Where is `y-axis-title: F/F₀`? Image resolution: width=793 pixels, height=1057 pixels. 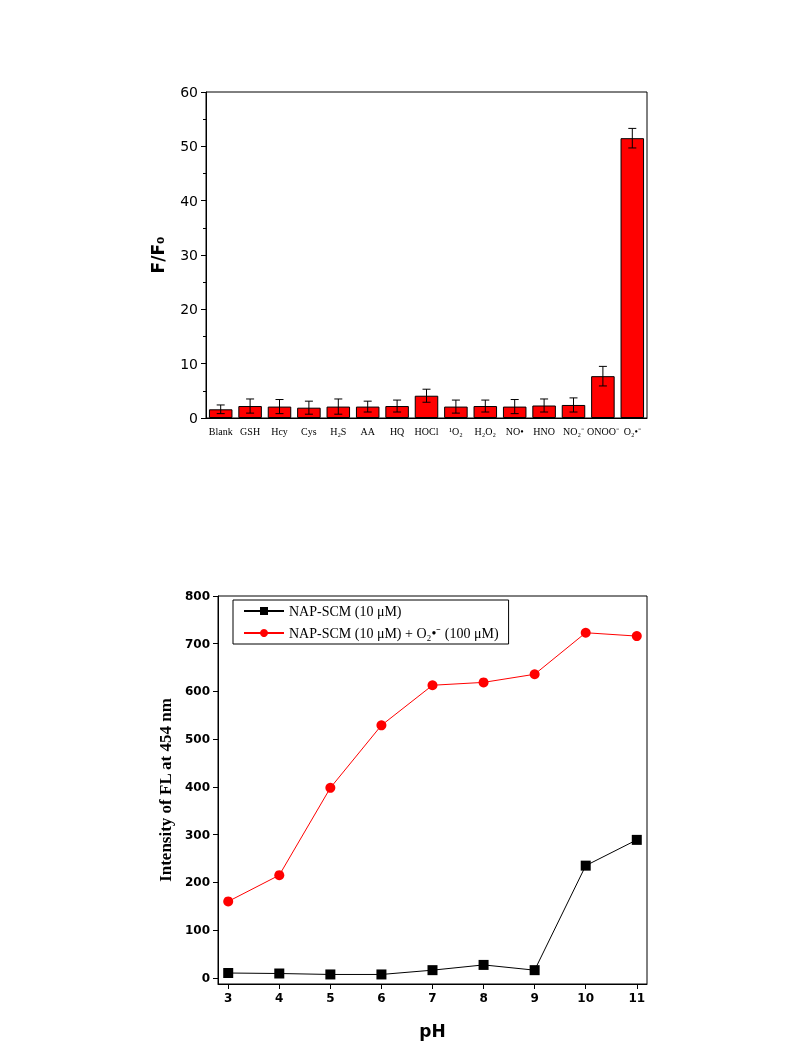 y-axis-title: F/F₀ is located at coordinates (157, 255).